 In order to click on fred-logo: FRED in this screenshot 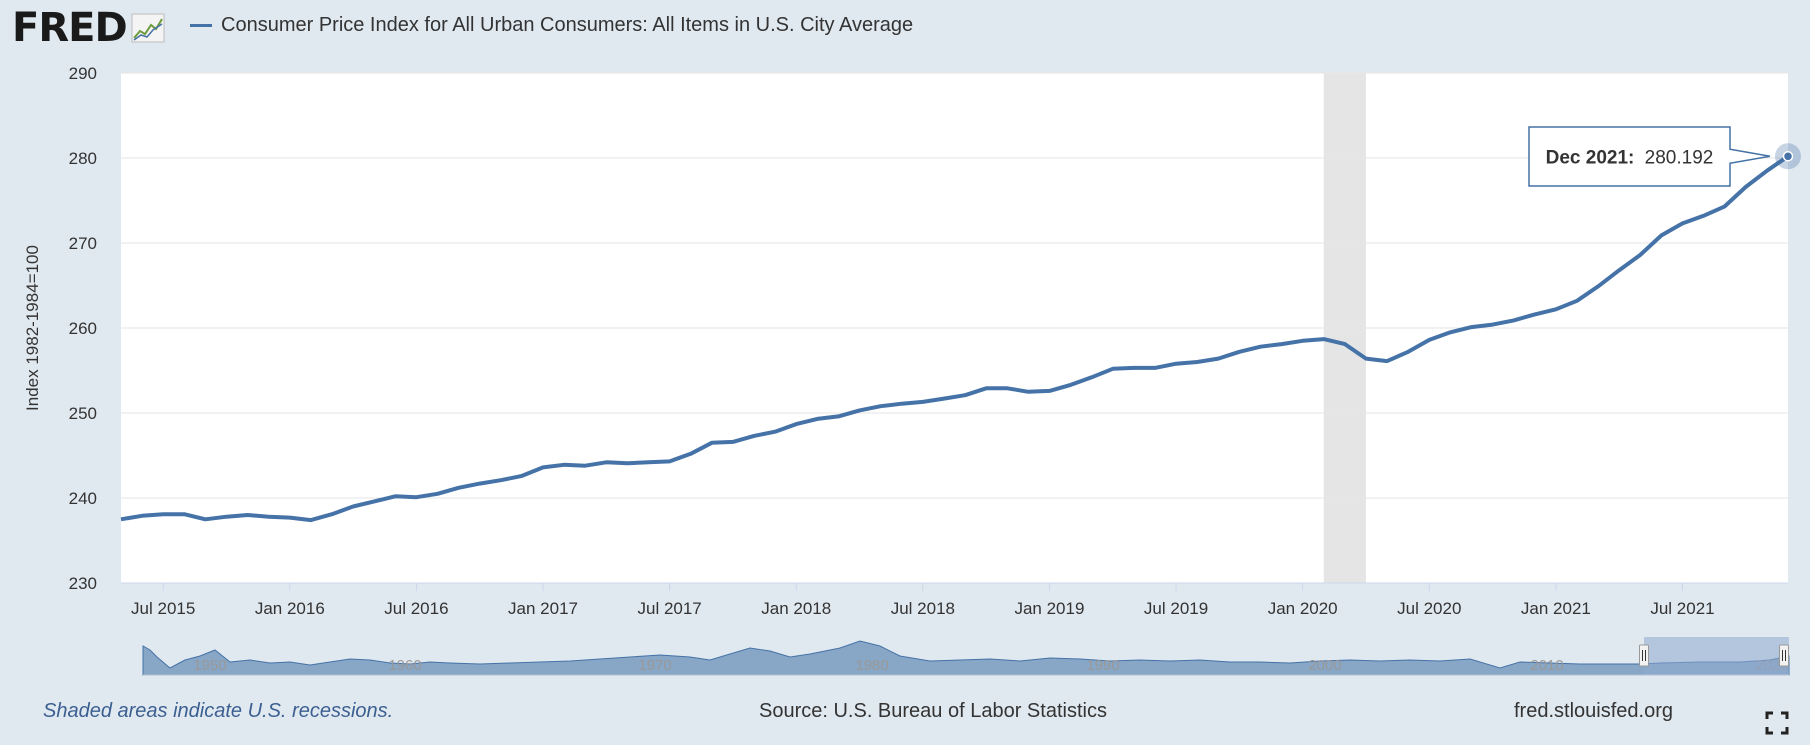, I will do `click(88, 28)`.